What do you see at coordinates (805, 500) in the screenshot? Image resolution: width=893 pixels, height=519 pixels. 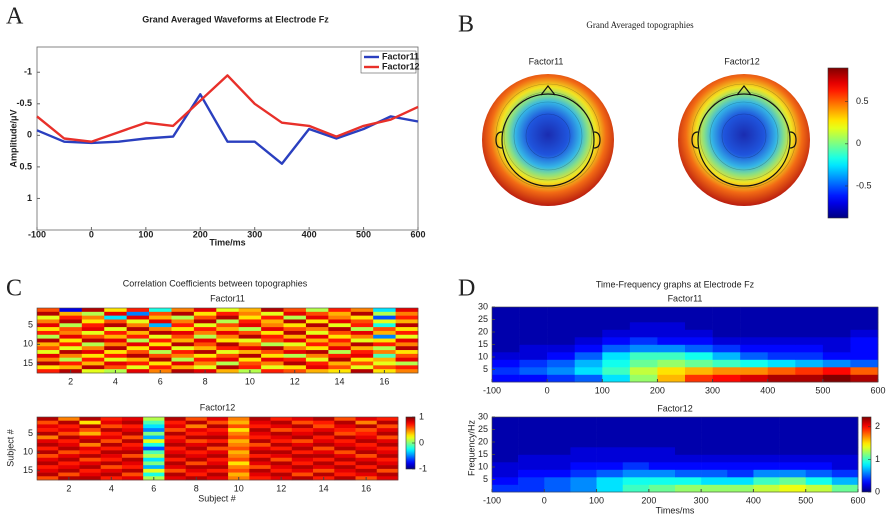 I see `x-tick-label: 500` at bounding box center [805, 500].